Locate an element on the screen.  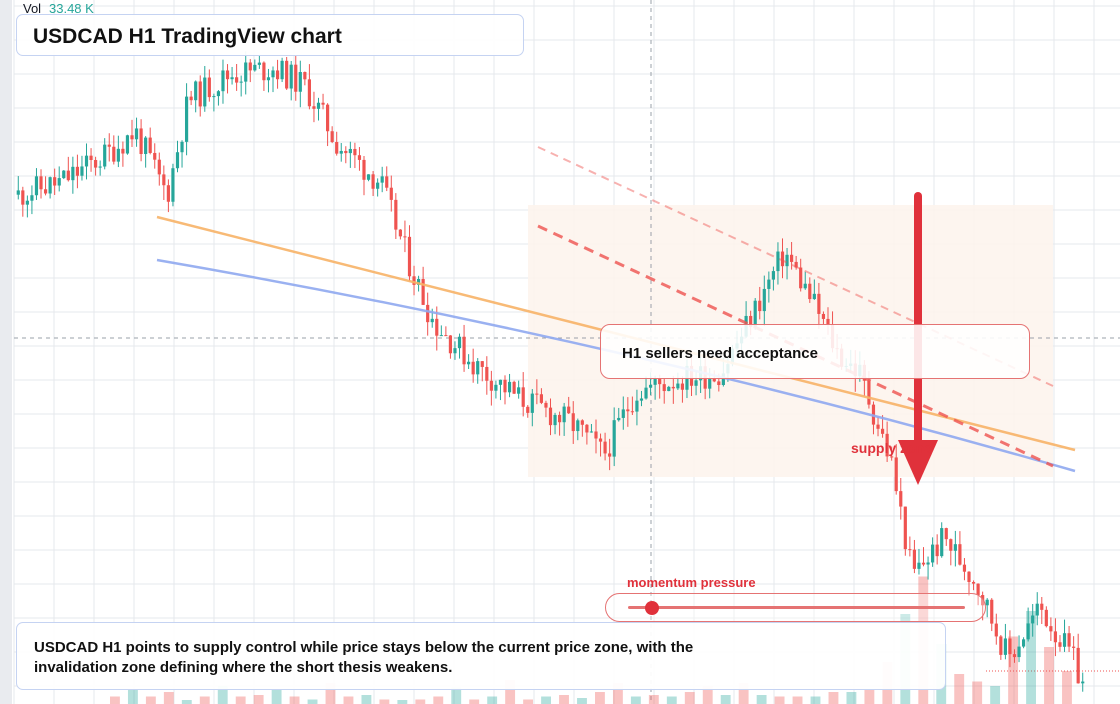
momentum-label: momentum pressure is located at coordinates (691, 582).